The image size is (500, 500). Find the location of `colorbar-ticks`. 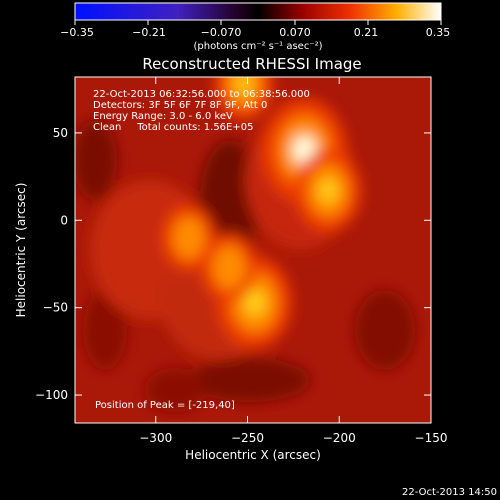

colorbar-ticks is located at coordinates (258, 22).